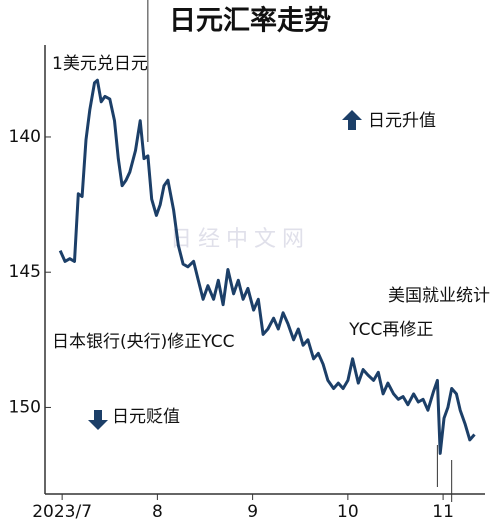 The height and width of the screenshot is (530, 500). What do you see at coordinates (143, 342) in the screenshot?
I see `annotation: 日本银行(央行)修正YCC` at bounding box center [143, 342].